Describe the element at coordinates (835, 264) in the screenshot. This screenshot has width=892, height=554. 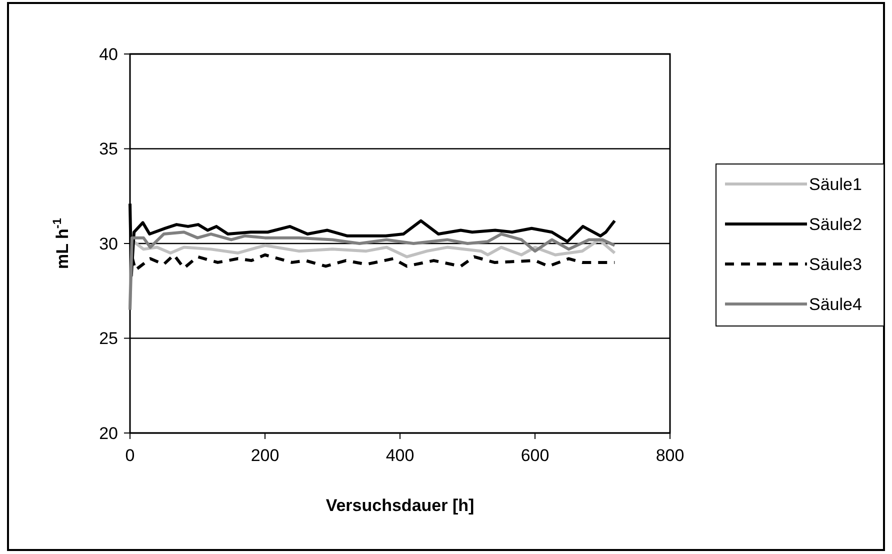
I see `legend-label: Säule3` at that location.